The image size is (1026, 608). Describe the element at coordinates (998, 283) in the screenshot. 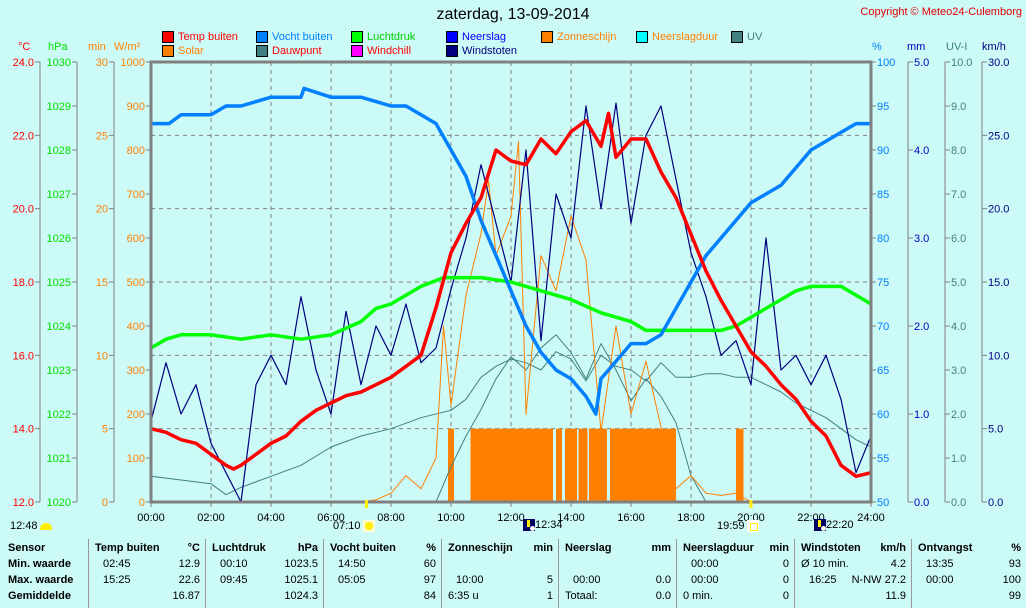

I see `tick-label-wind: 15.0` at that location.